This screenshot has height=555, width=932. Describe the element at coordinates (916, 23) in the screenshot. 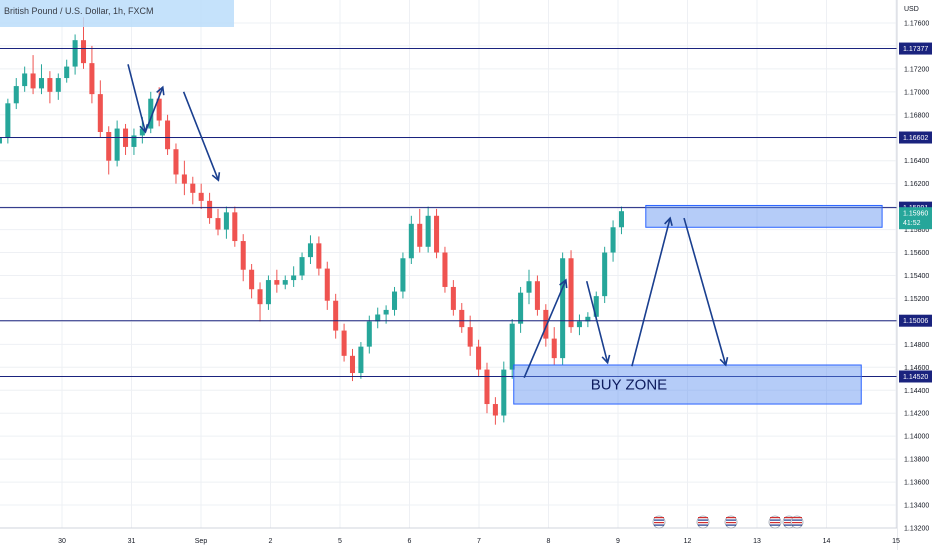

I see `price-tick-label: 1.17600` at that location.